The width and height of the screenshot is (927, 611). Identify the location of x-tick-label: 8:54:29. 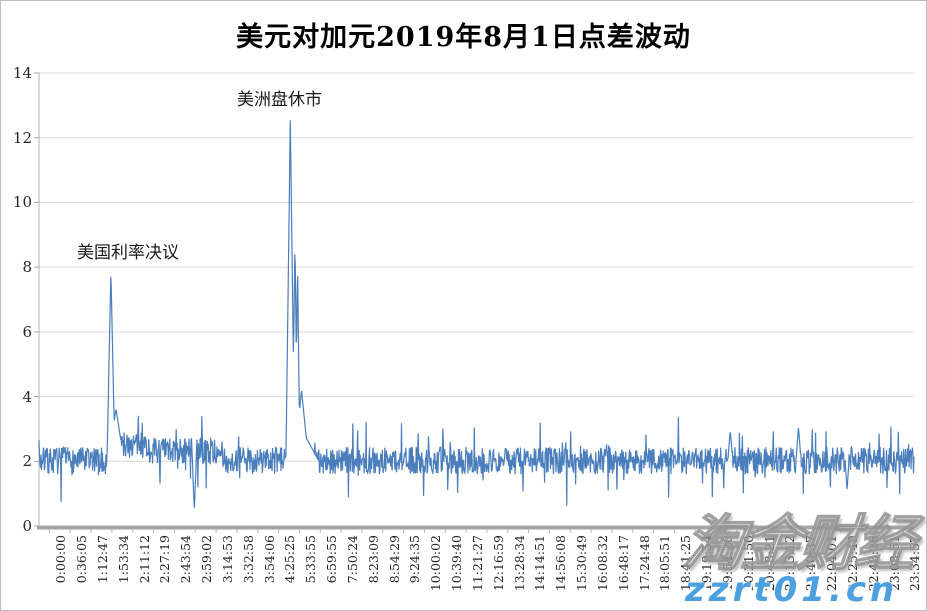
(394, 559).